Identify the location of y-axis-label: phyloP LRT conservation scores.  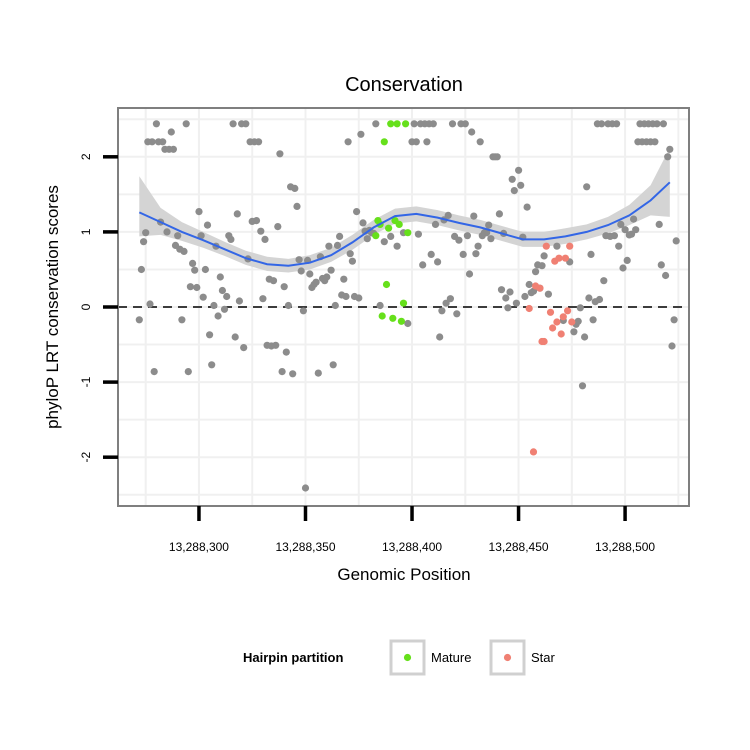
(52, 307).